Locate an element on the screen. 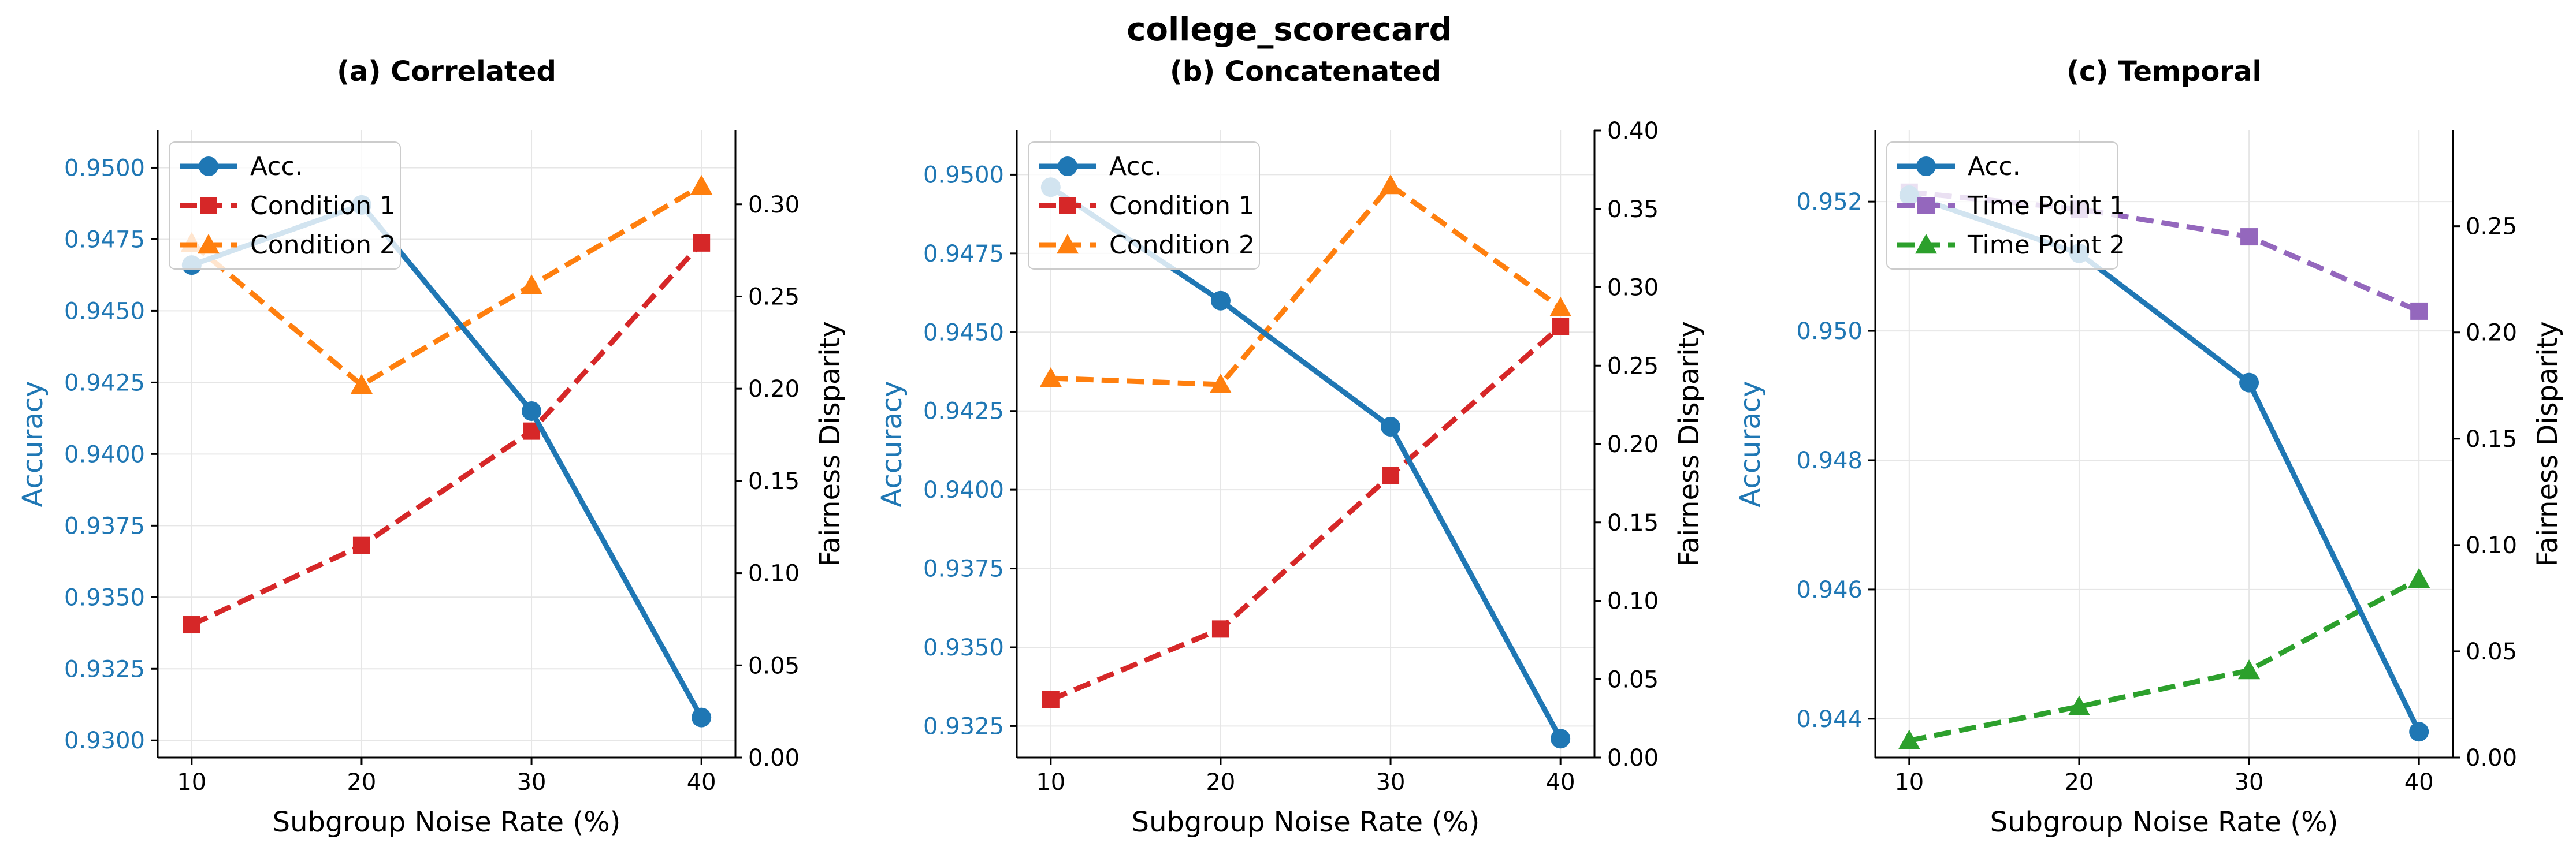 The height and width of the screenshot is (854, 2576). legend-label: Condition 1 is located at coordinates (1182, 206).